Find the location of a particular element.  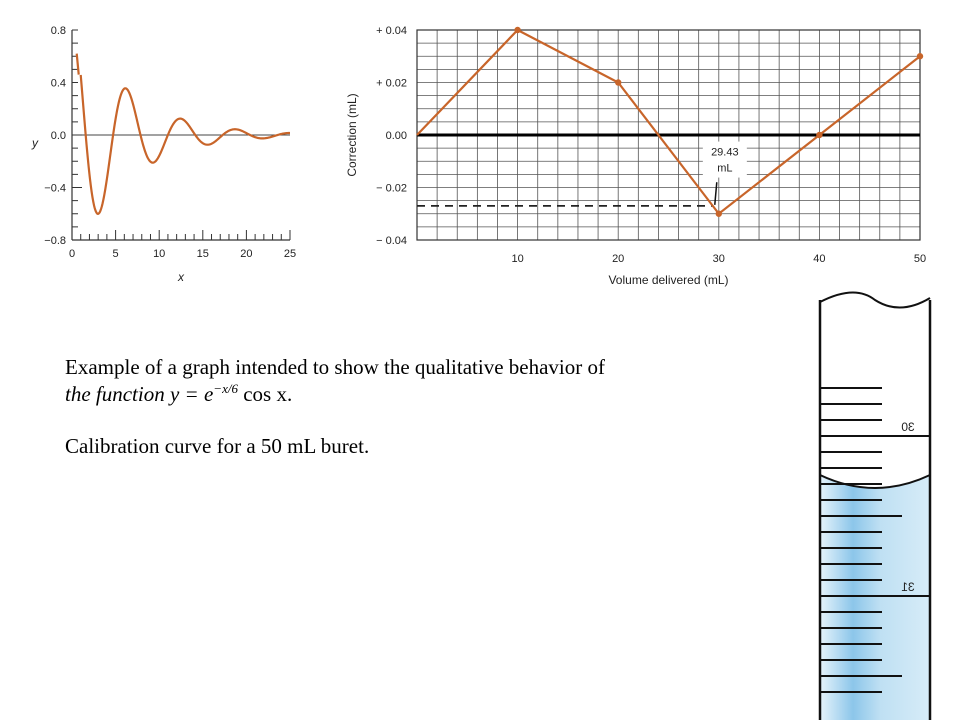

x-axis-title: Volume delivered (mL) is located at coordinates (668, 280).